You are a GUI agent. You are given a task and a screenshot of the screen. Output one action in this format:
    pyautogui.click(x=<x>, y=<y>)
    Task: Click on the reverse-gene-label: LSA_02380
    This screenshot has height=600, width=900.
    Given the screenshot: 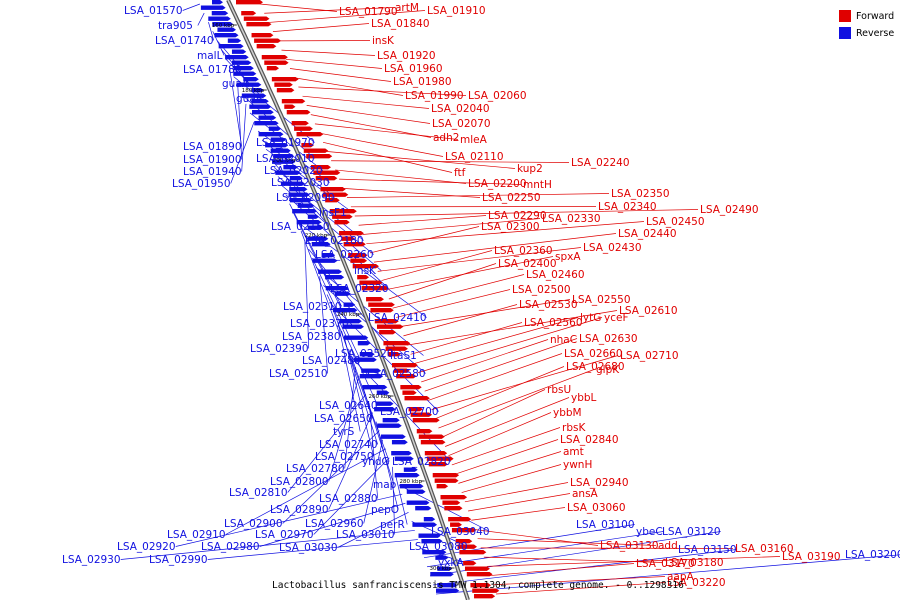 What is the action you would take?
    pyautogui.click(x=311, y=337)
    